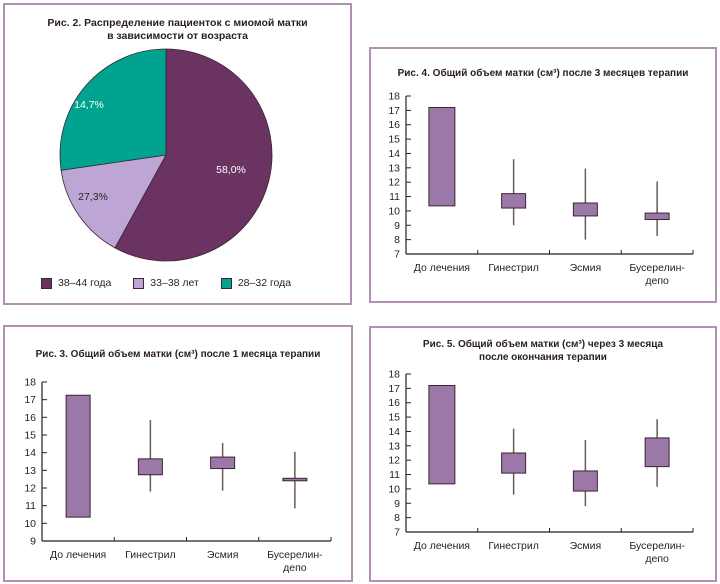 This screenshot has width=720, height=584. I want to click on legend-item-28-32: 28–32 года, so click(256, 283).